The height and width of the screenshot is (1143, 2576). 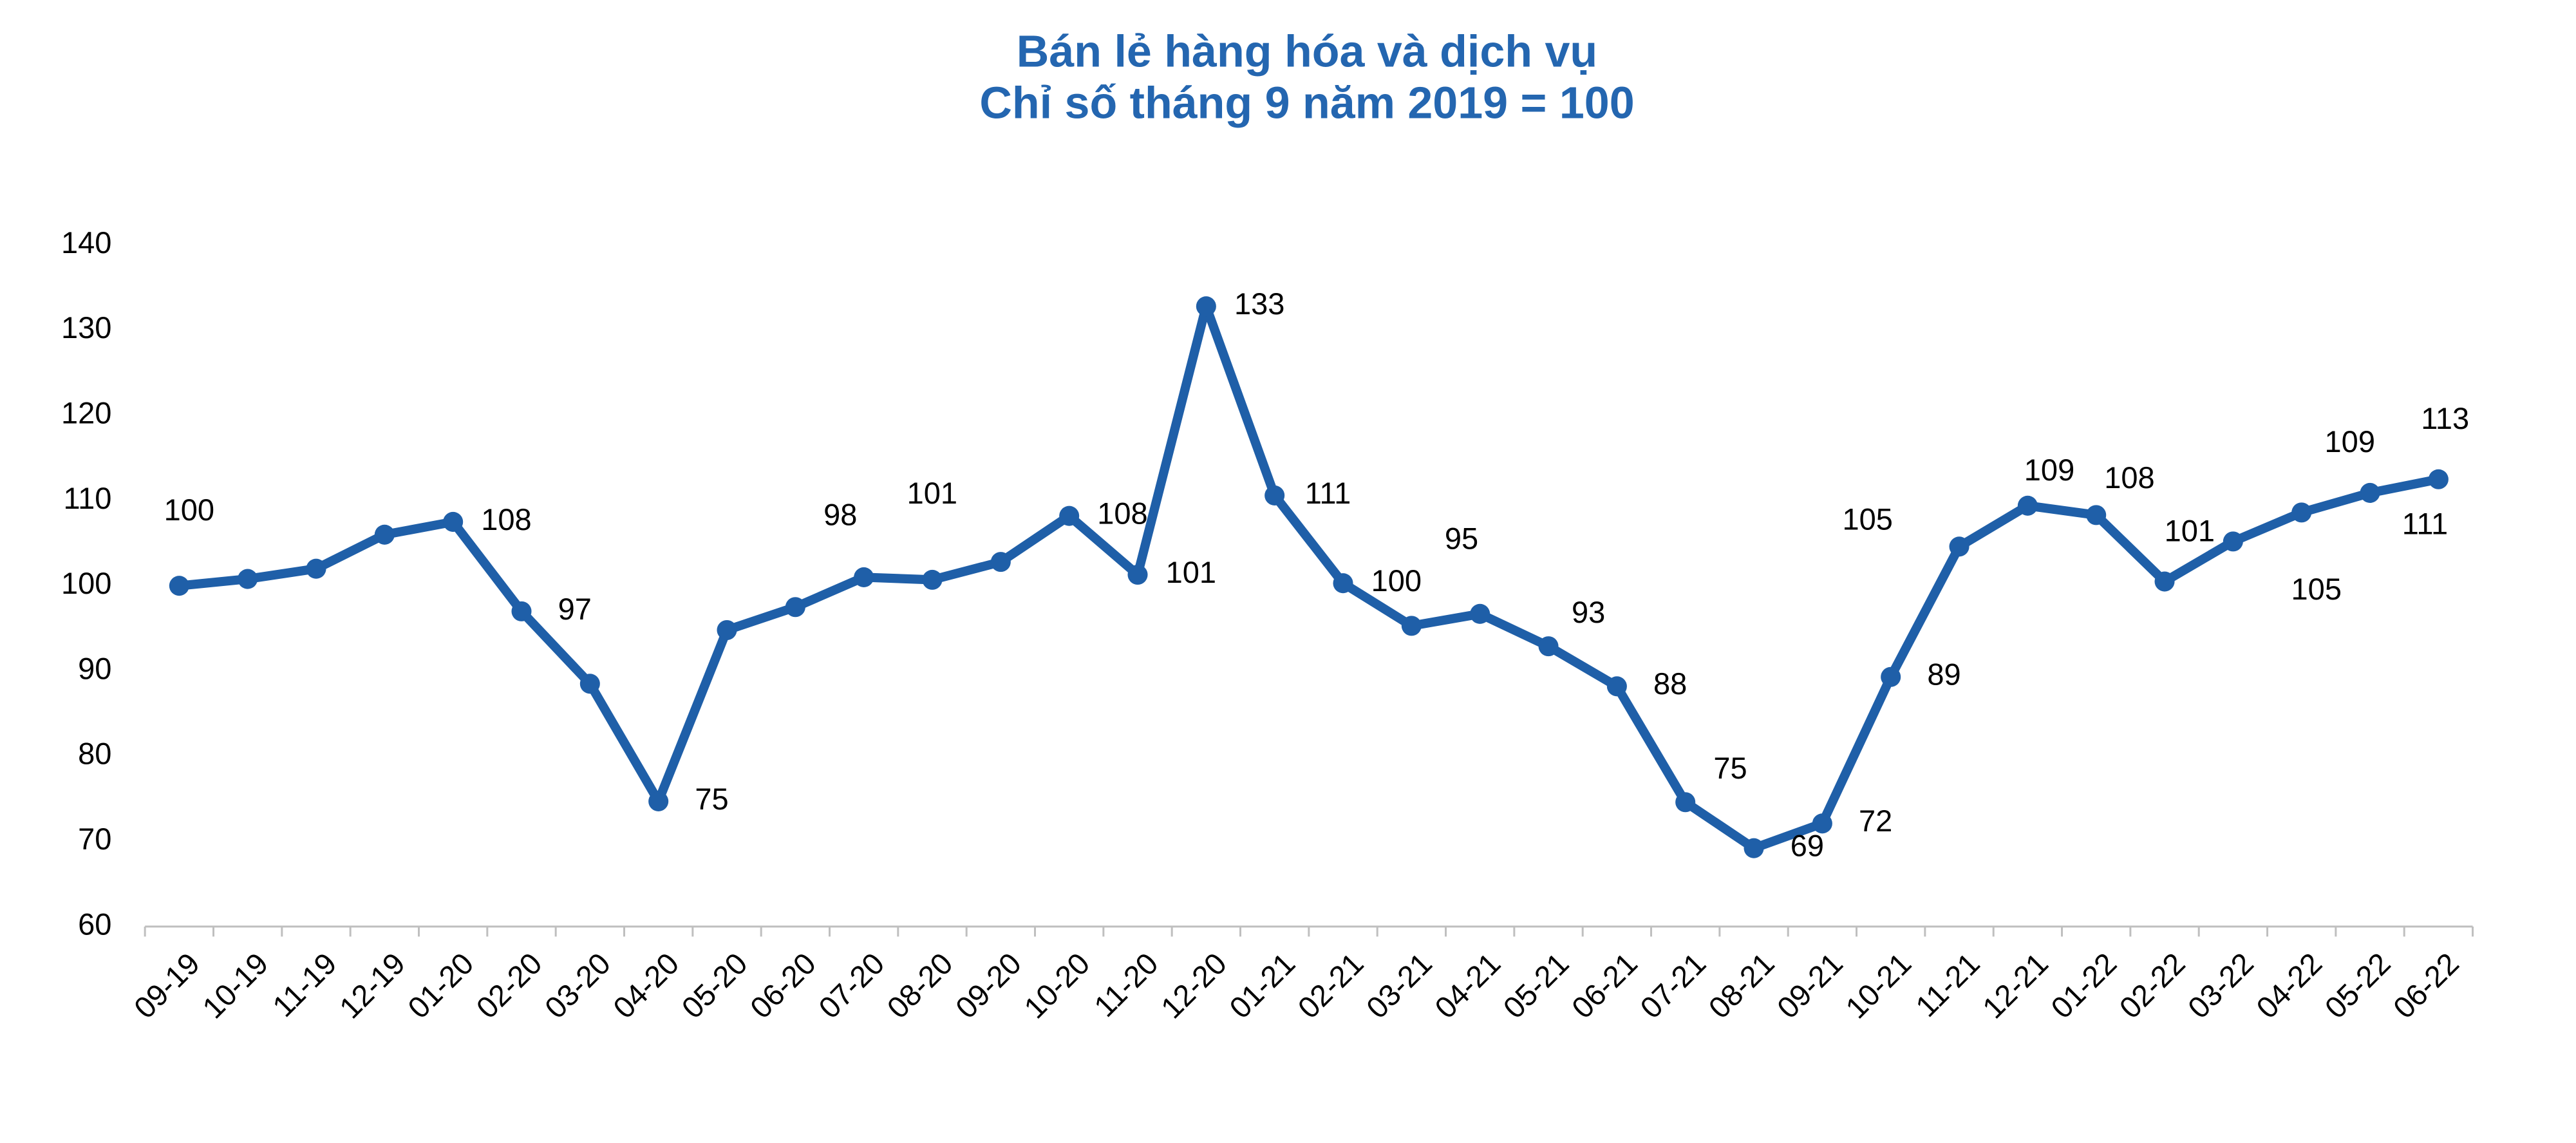 I want to click on y-tick-label: 140, so click(x=86, y=242).